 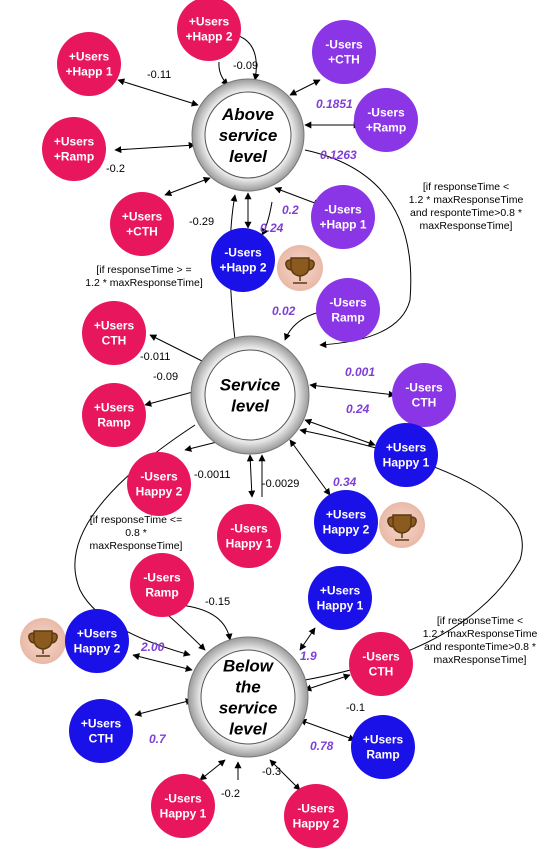 I want to click on state-above: Above service level, so click(x=248, y=135).